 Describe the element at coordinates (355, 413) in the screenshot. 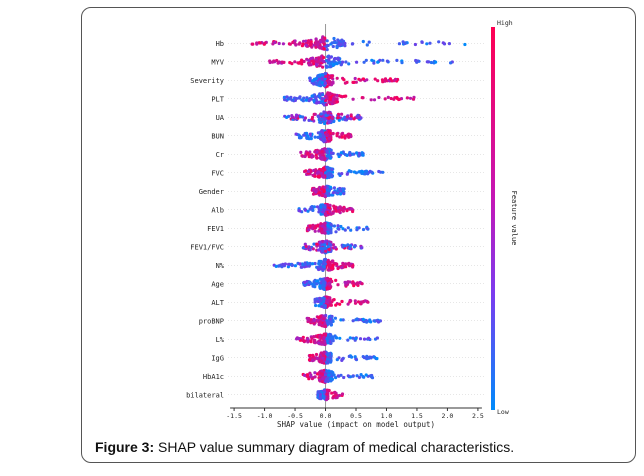

I see `x-axis: -1.5 -1.0 -0.5 0.0 0.5 1.0 1.5 2.0 2.5` at that location.